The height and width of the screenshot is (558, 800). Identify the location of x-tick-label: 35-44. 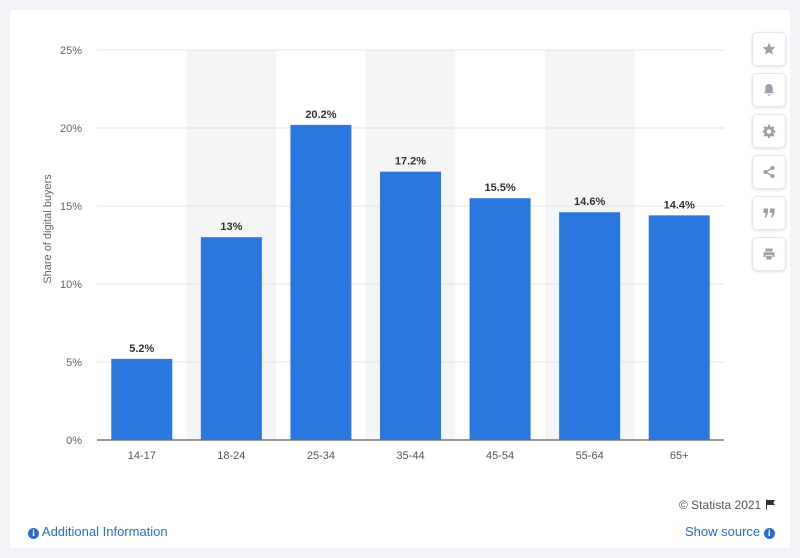
(410, 456).